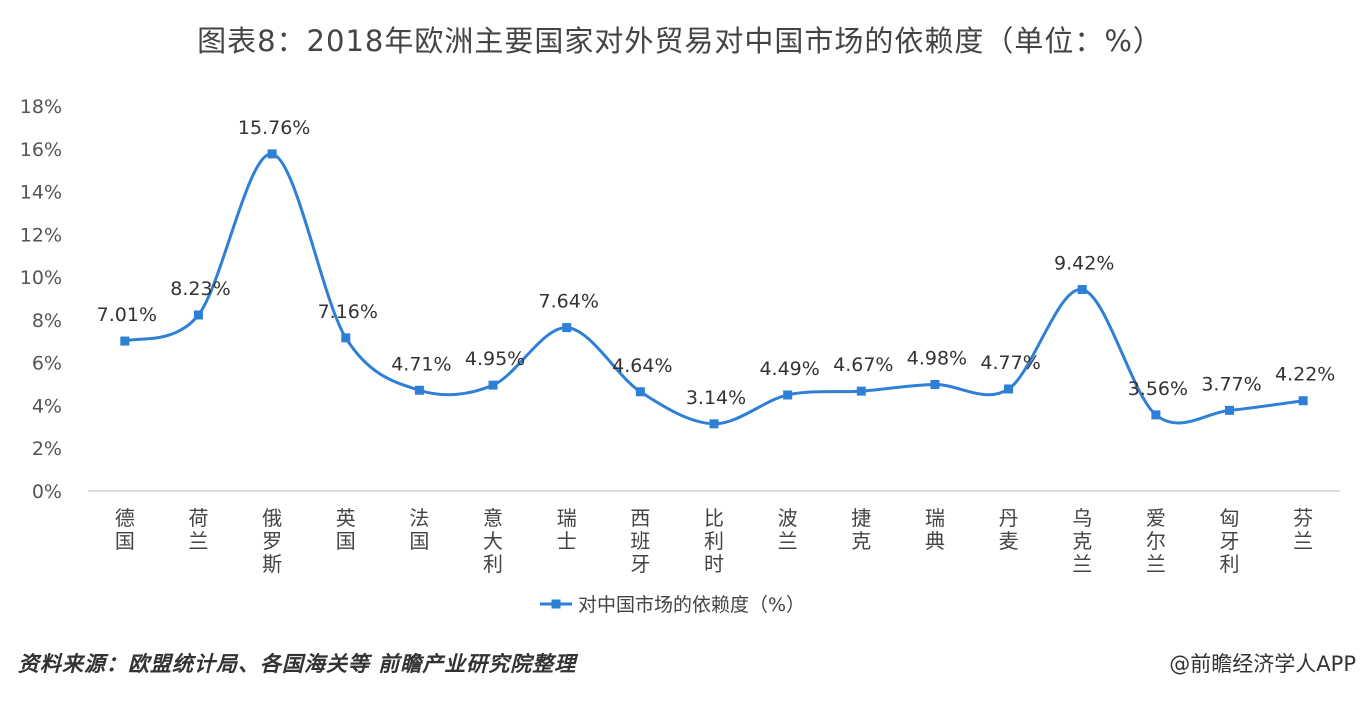  I want to click on x-tick-label: 比利时, so click(714, 541).